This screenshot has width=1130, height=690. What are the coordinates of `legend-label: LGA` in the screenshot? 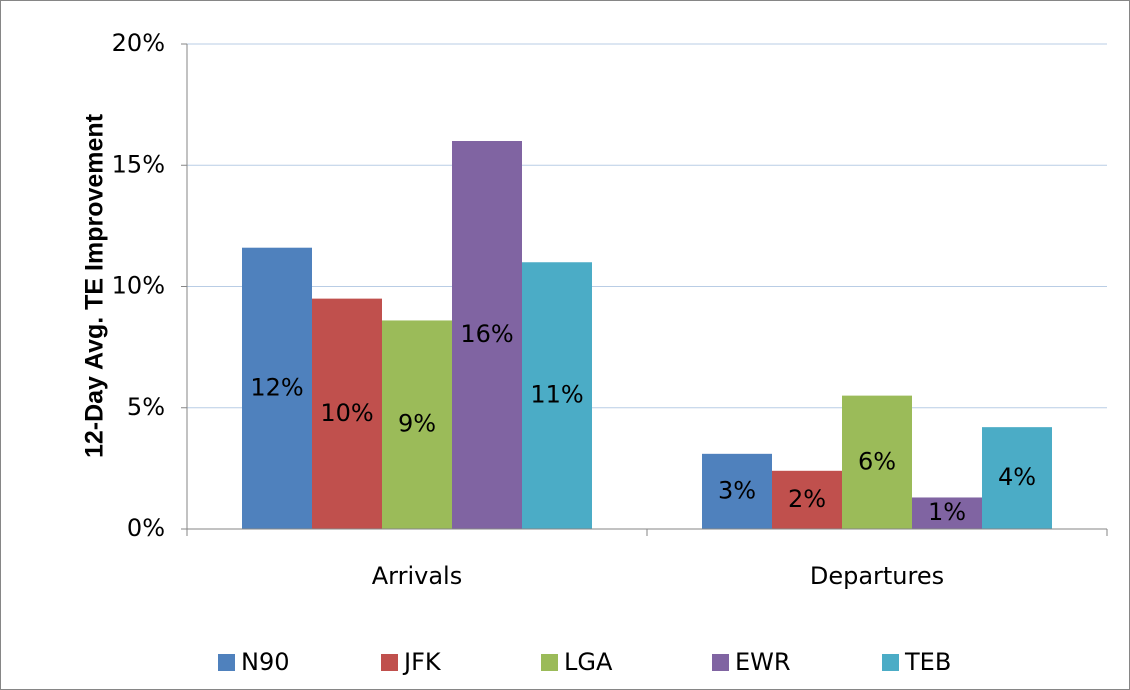 It's located at (588, 662).